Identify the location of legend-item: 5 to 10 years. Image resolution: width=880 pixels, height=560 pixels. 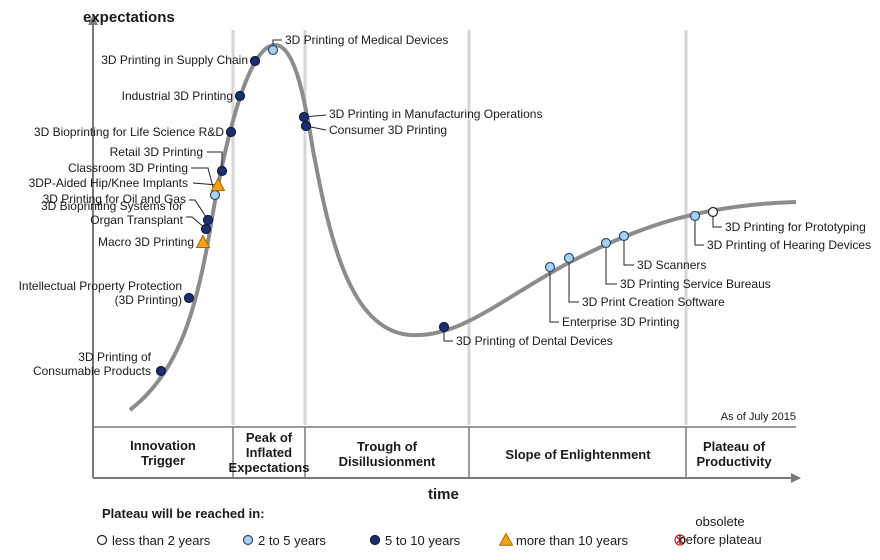
(415, 540).